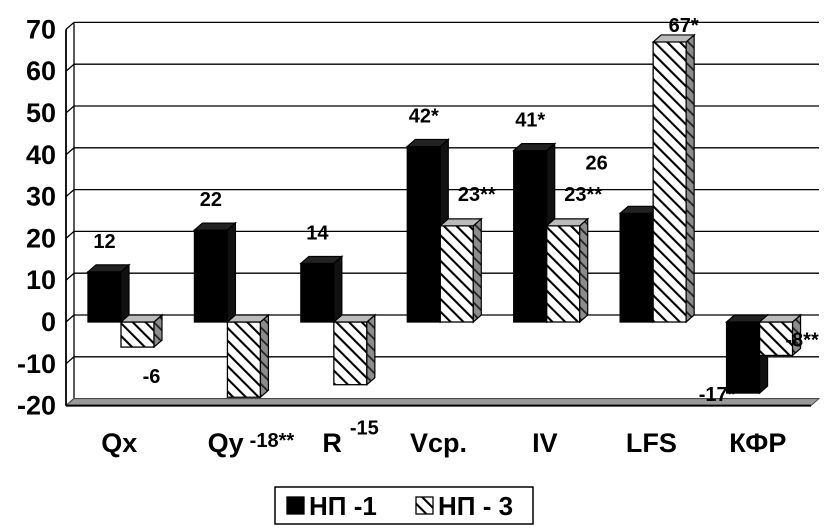 This screenshot has width=827, height=528. Describe the element at coordinates (36, 217) in the screenshot. I see `y-axis-ticks: 70 60 50 40 30 20 10 0 -10 -20` at that location.